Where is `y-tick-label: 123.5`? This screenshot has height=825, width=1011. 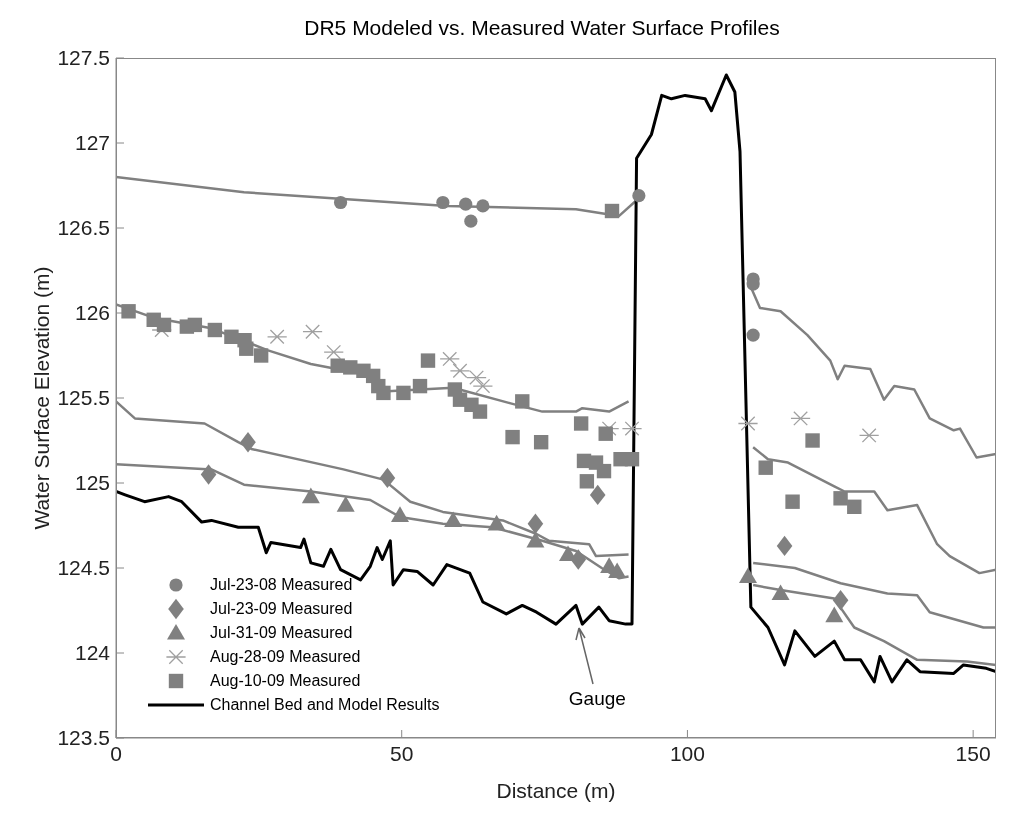
y-tick-label: 123.5 is located at coordinates (83, 738).